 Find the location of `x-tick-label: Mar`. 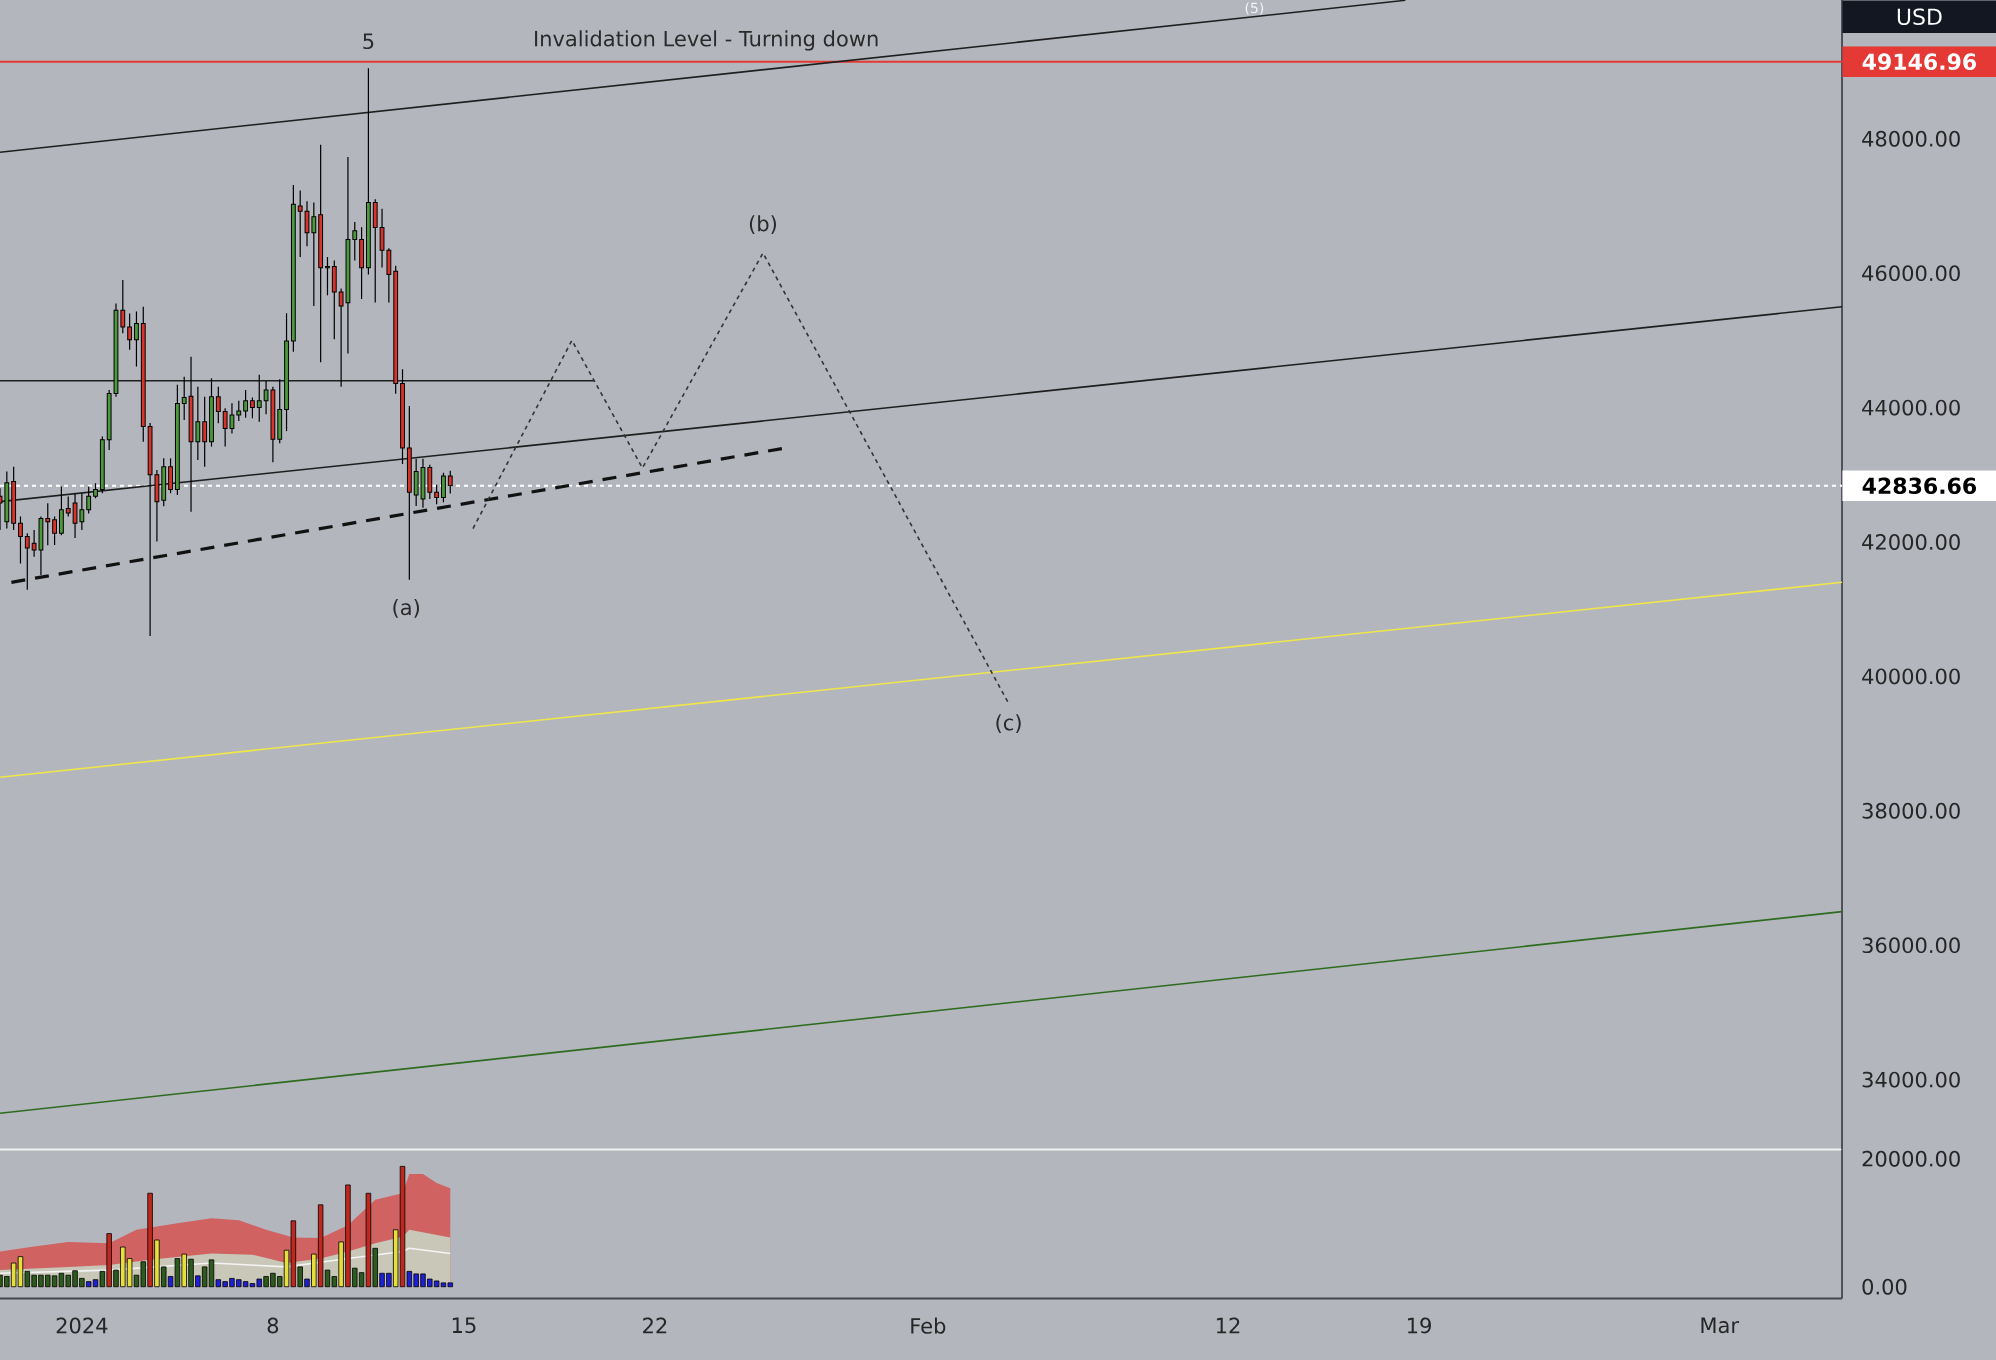

x-tick-label: Mar is located at coordinates (1720, 1325).